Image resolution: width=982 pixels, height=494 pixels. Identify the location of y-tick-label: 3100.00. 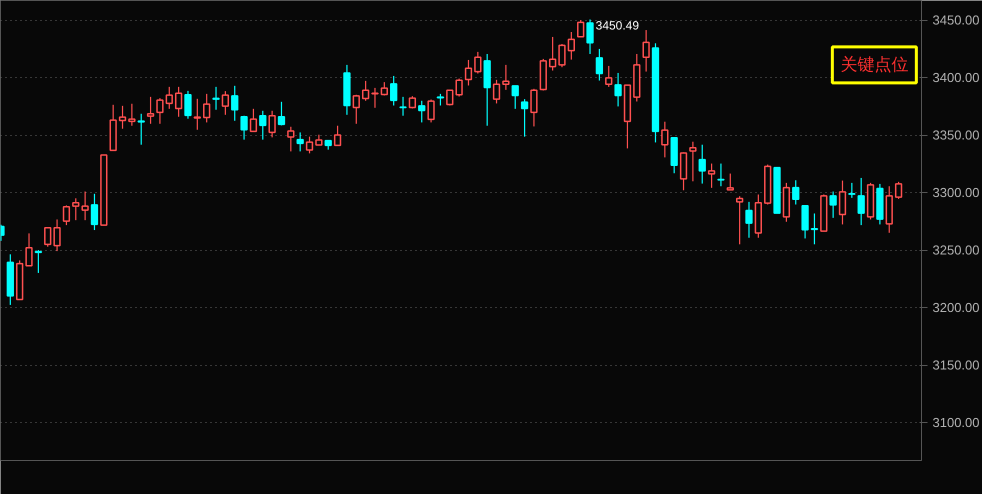
(956, 422).